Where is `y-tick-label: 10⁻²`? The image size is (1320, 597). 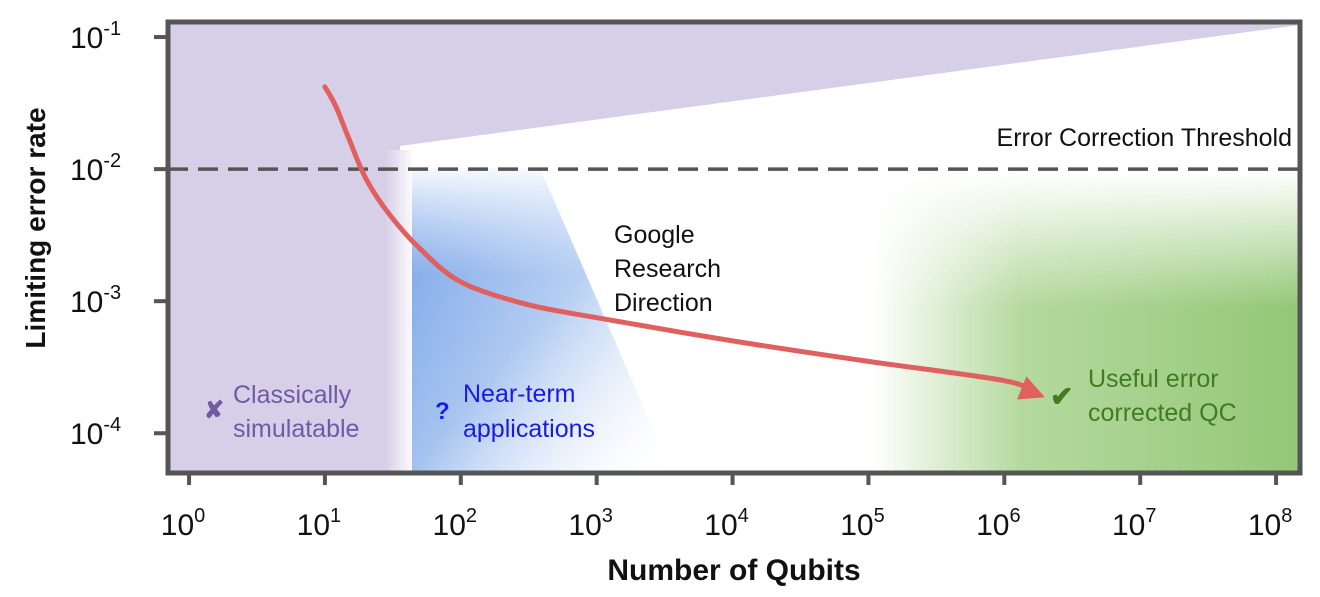 y-tick-label: 10⁻² is located at coordinates (95, 168).